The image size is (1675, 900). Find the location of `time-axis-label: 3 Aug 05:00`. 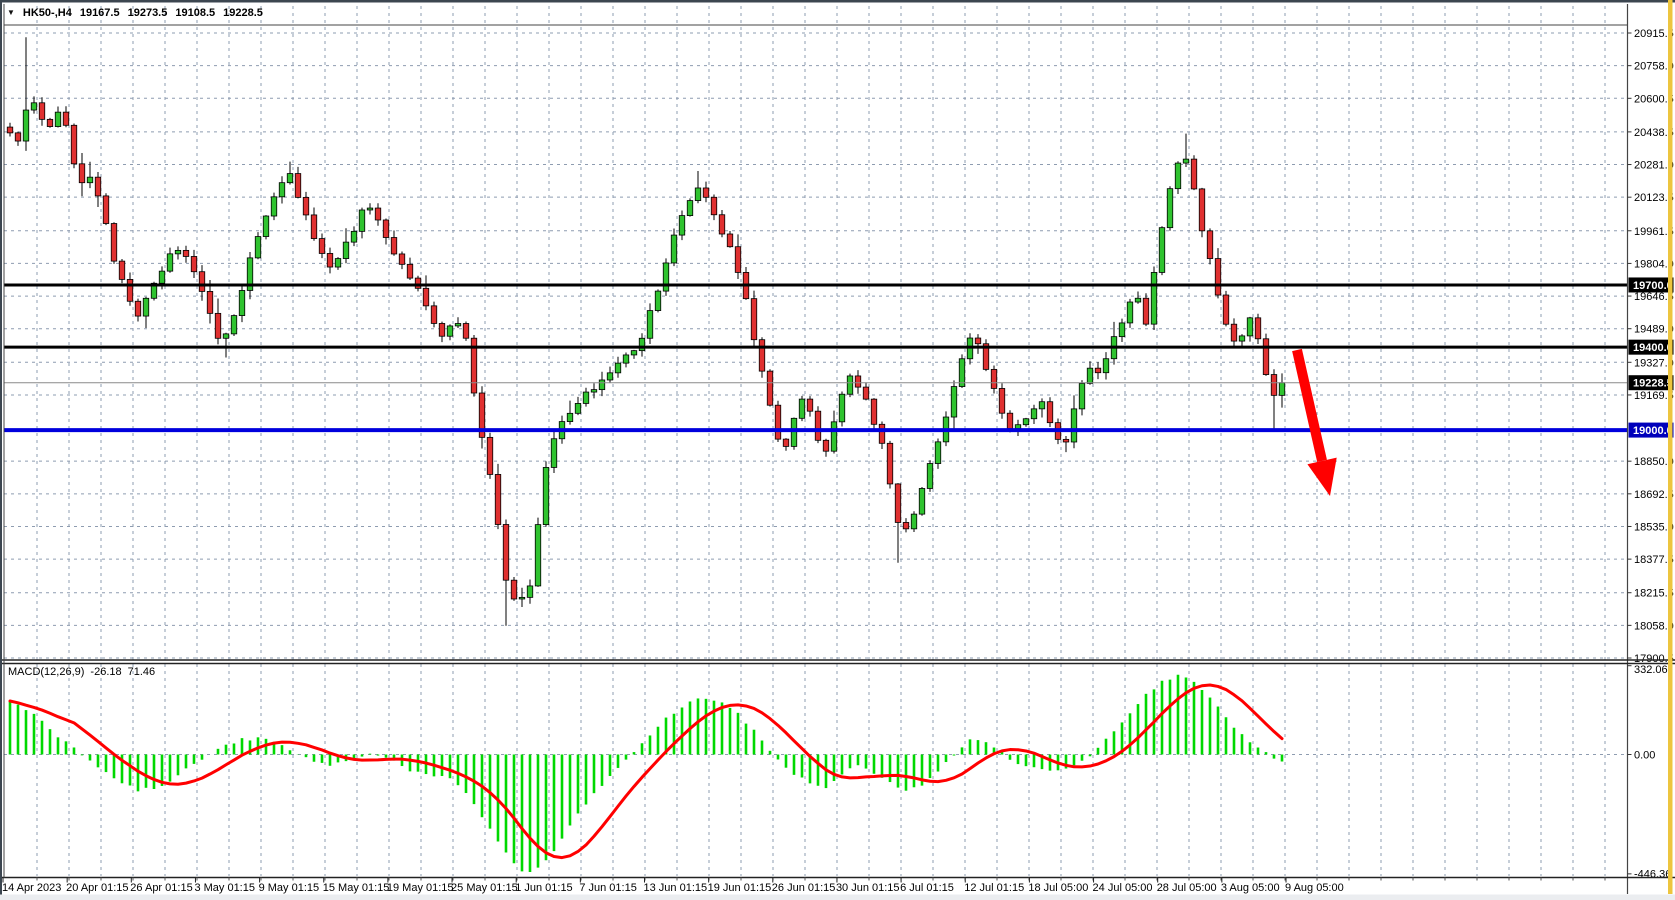

time-axis-label: 3 Aug 05:00 is located at coordinates (1250, 888).